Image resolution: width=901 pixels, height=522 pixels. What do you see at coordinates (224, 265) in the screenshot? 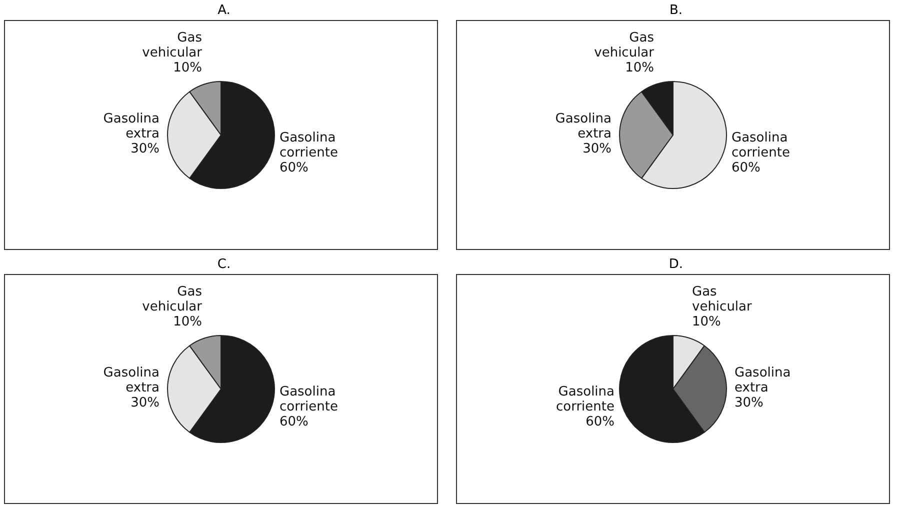
I see `chart-title: C.` at bounding box center [224, 265].